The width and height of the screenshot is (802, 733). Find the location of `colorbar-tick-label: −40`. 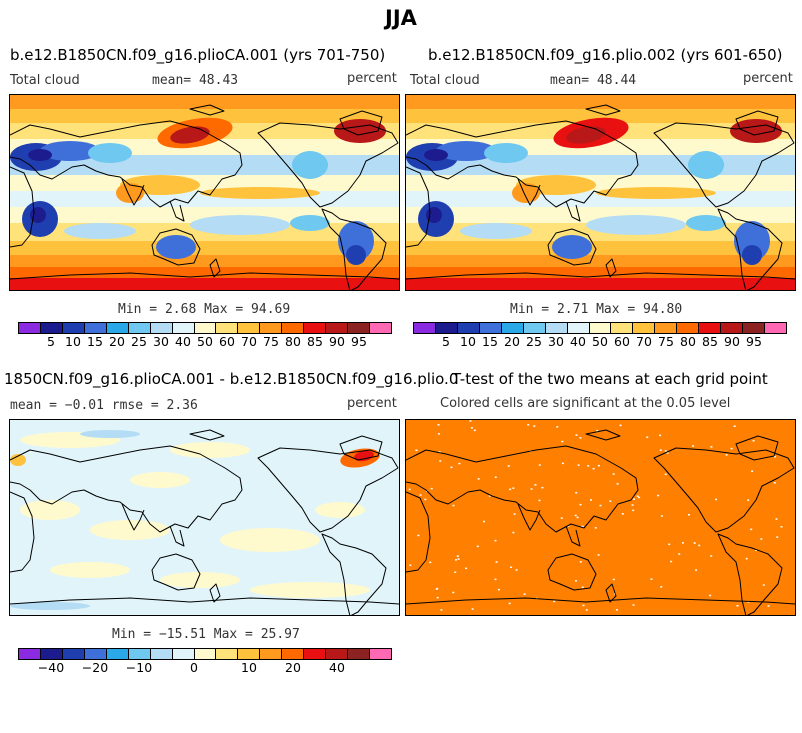

colorbar-tick-label: −40 is located at coordinates (51, 667).